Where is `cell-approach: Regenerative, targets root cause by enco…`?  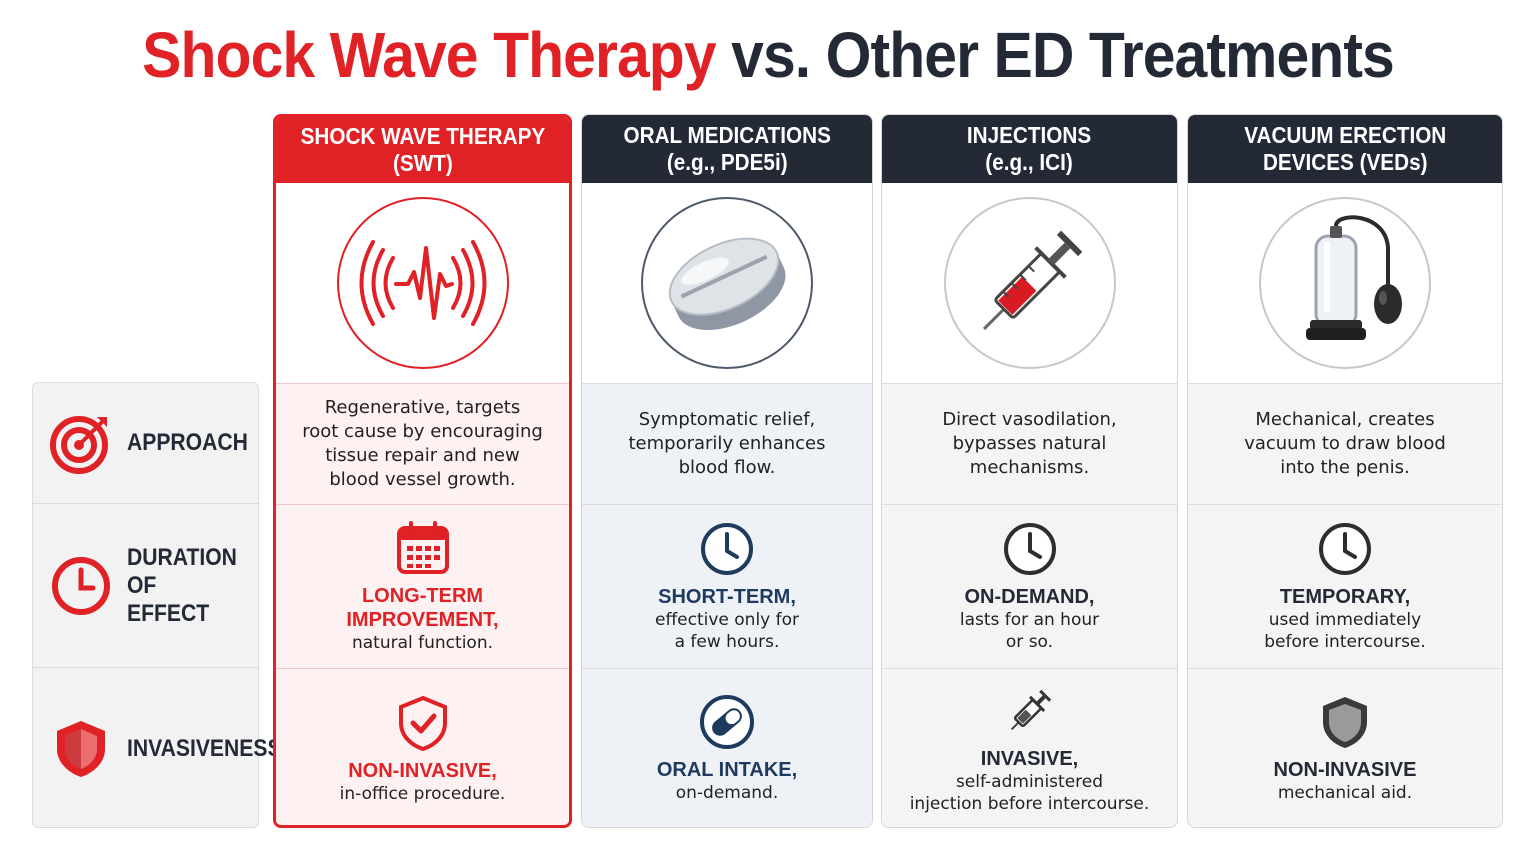
cell-approach: Regenerative, targets root cause by enco… is located at coordinates (422, 443).